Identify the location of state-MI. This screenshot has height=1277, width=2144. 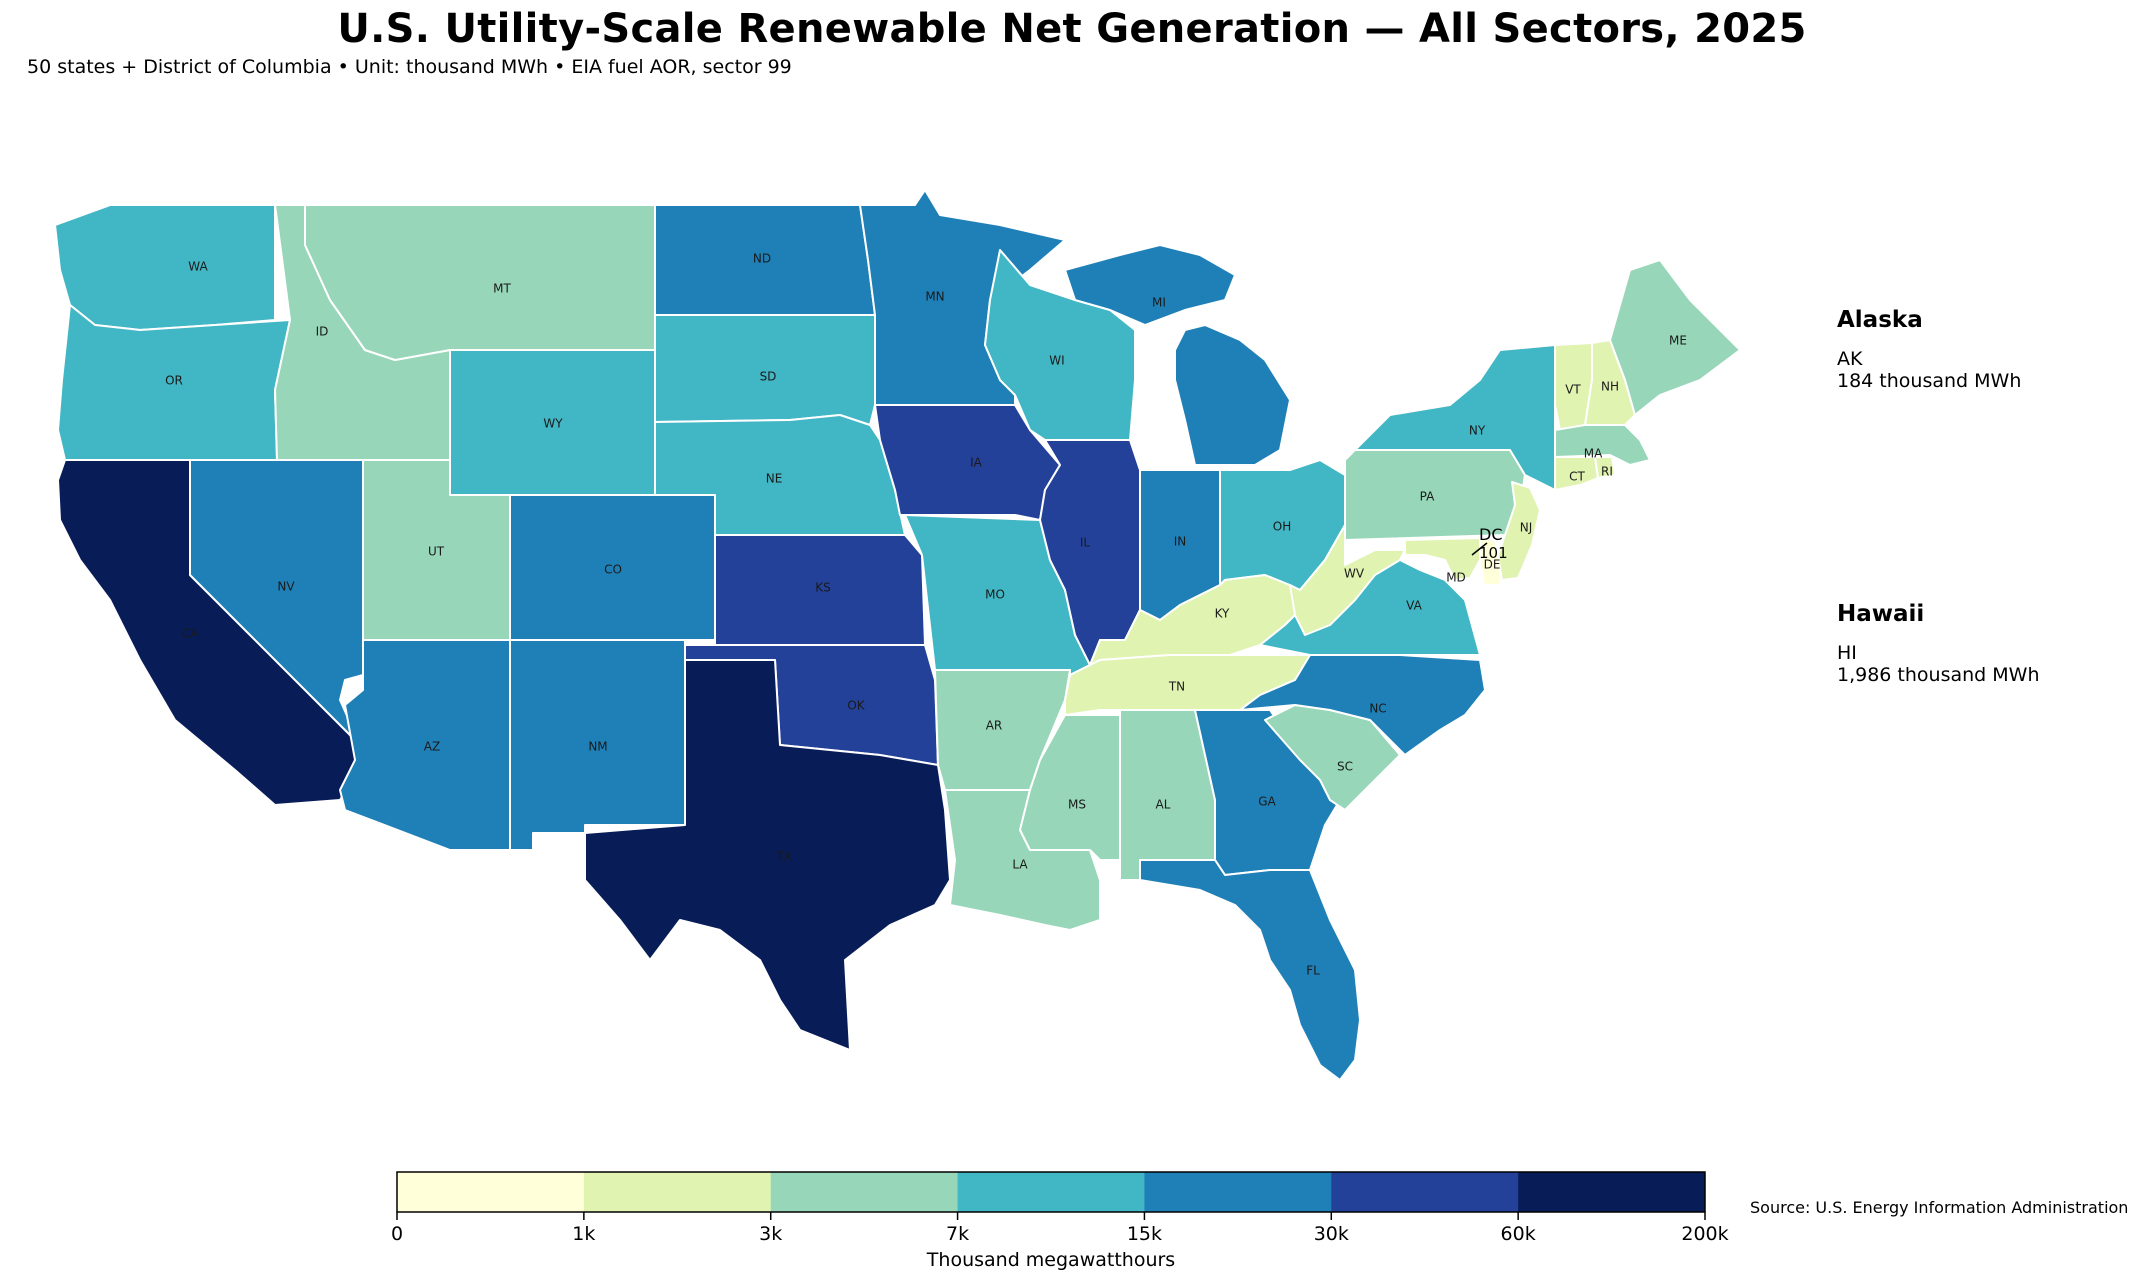
(1177, 355).